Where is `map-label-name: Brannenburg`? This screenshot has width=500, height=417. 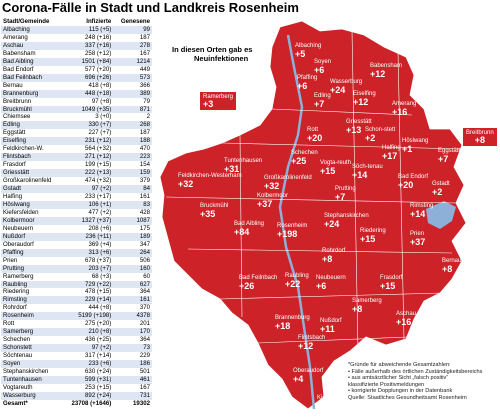 map-label-name: Brannenburg is located at coordinates (292, 318).